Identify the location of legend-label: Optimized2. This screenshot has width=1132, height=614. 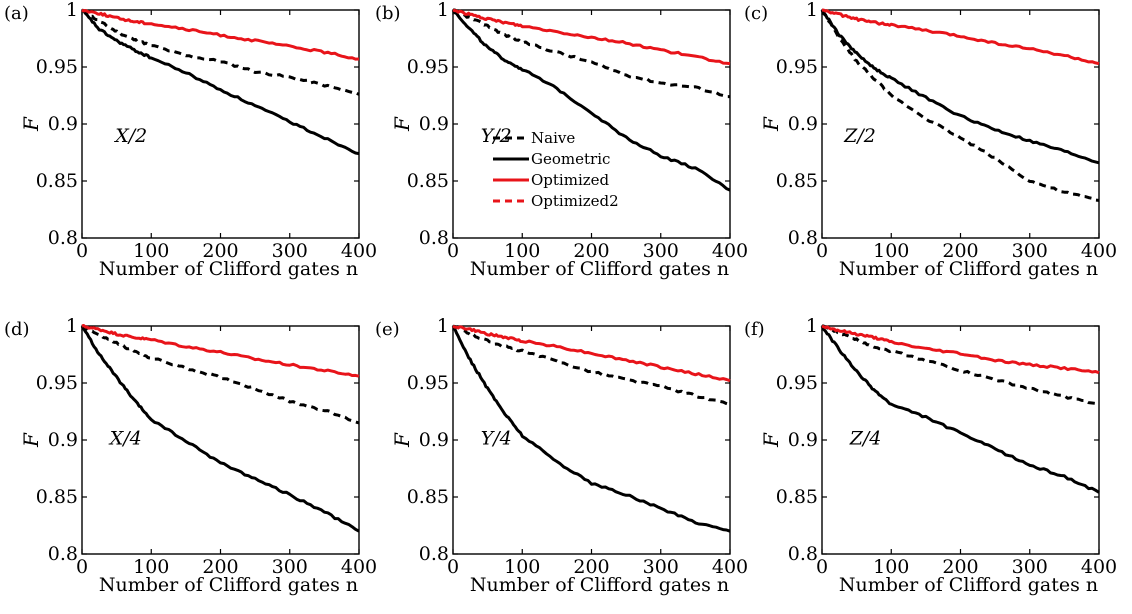
(575, 201).